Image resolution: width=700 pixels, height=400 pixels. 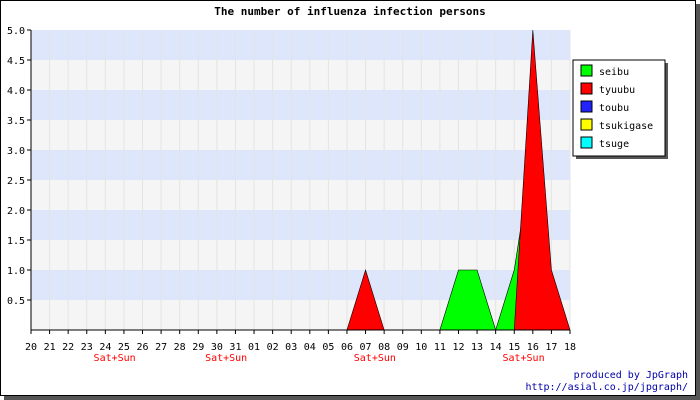 I want to click on x-tick-label: 30, so click(x=217, y=347).